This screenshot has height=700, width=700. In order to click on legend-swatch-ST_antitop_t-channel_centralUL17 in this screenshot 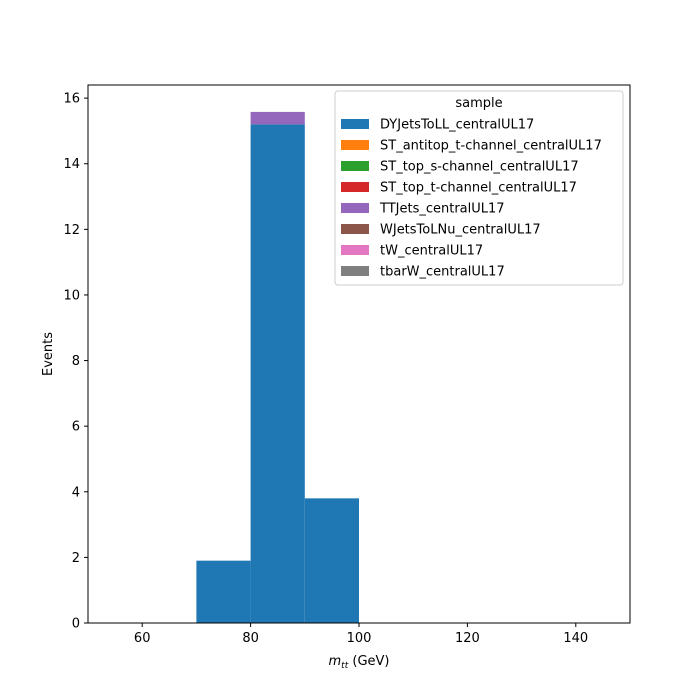, I will do `click(355, 145)`.